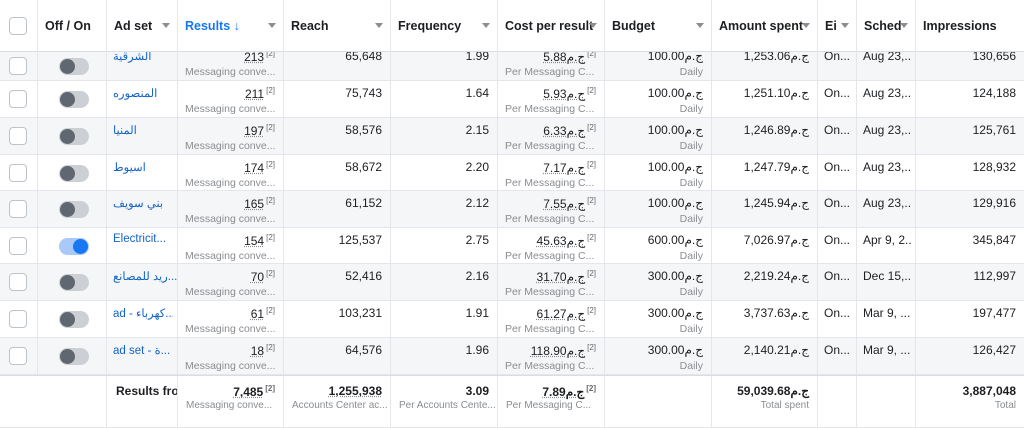 This screenshot has width=1024, height=428. I want to click on cell-ends, so click(837, 401).